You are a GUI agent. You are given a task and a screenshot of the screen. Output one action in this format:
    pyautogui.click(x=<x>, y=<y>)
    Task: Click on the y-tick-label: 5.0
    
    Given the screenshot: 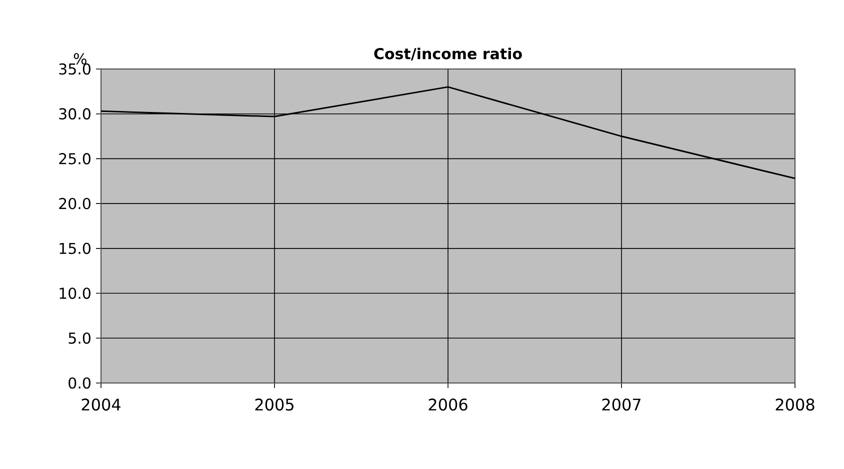 What is the action you would take?
    pyautogui.click(x=79, y=338)
    